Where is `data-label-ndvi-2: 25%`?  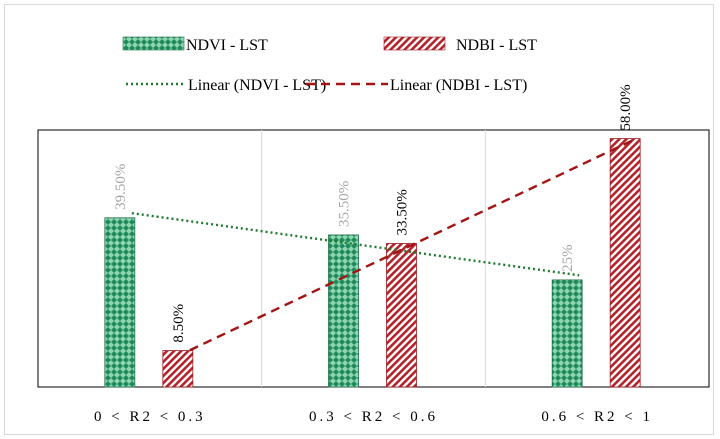
data-label-ndvi-2: 25% is located at coordinates (568, 258).